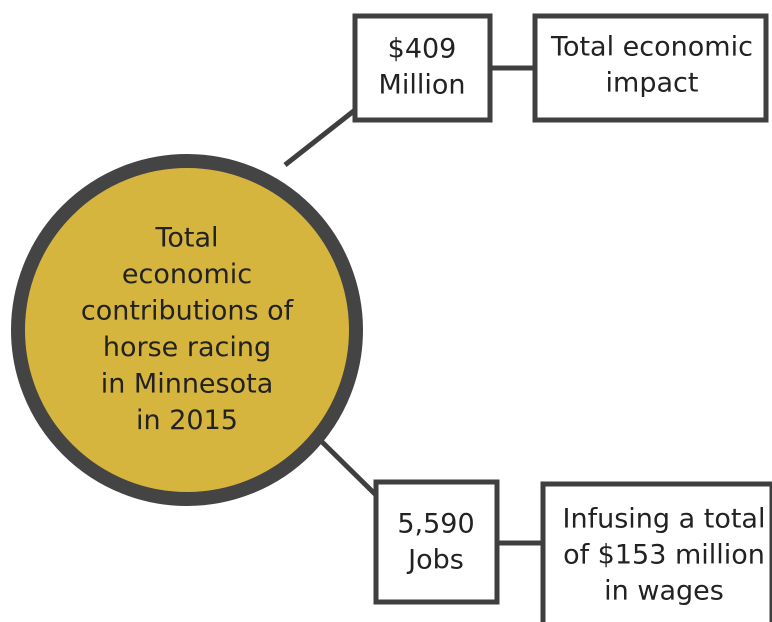 The width and height of the screenshot is (772, 622). Describe the element at coordinates (435, 524) in the screenshot. I see `node-value: 5,590` at that location.